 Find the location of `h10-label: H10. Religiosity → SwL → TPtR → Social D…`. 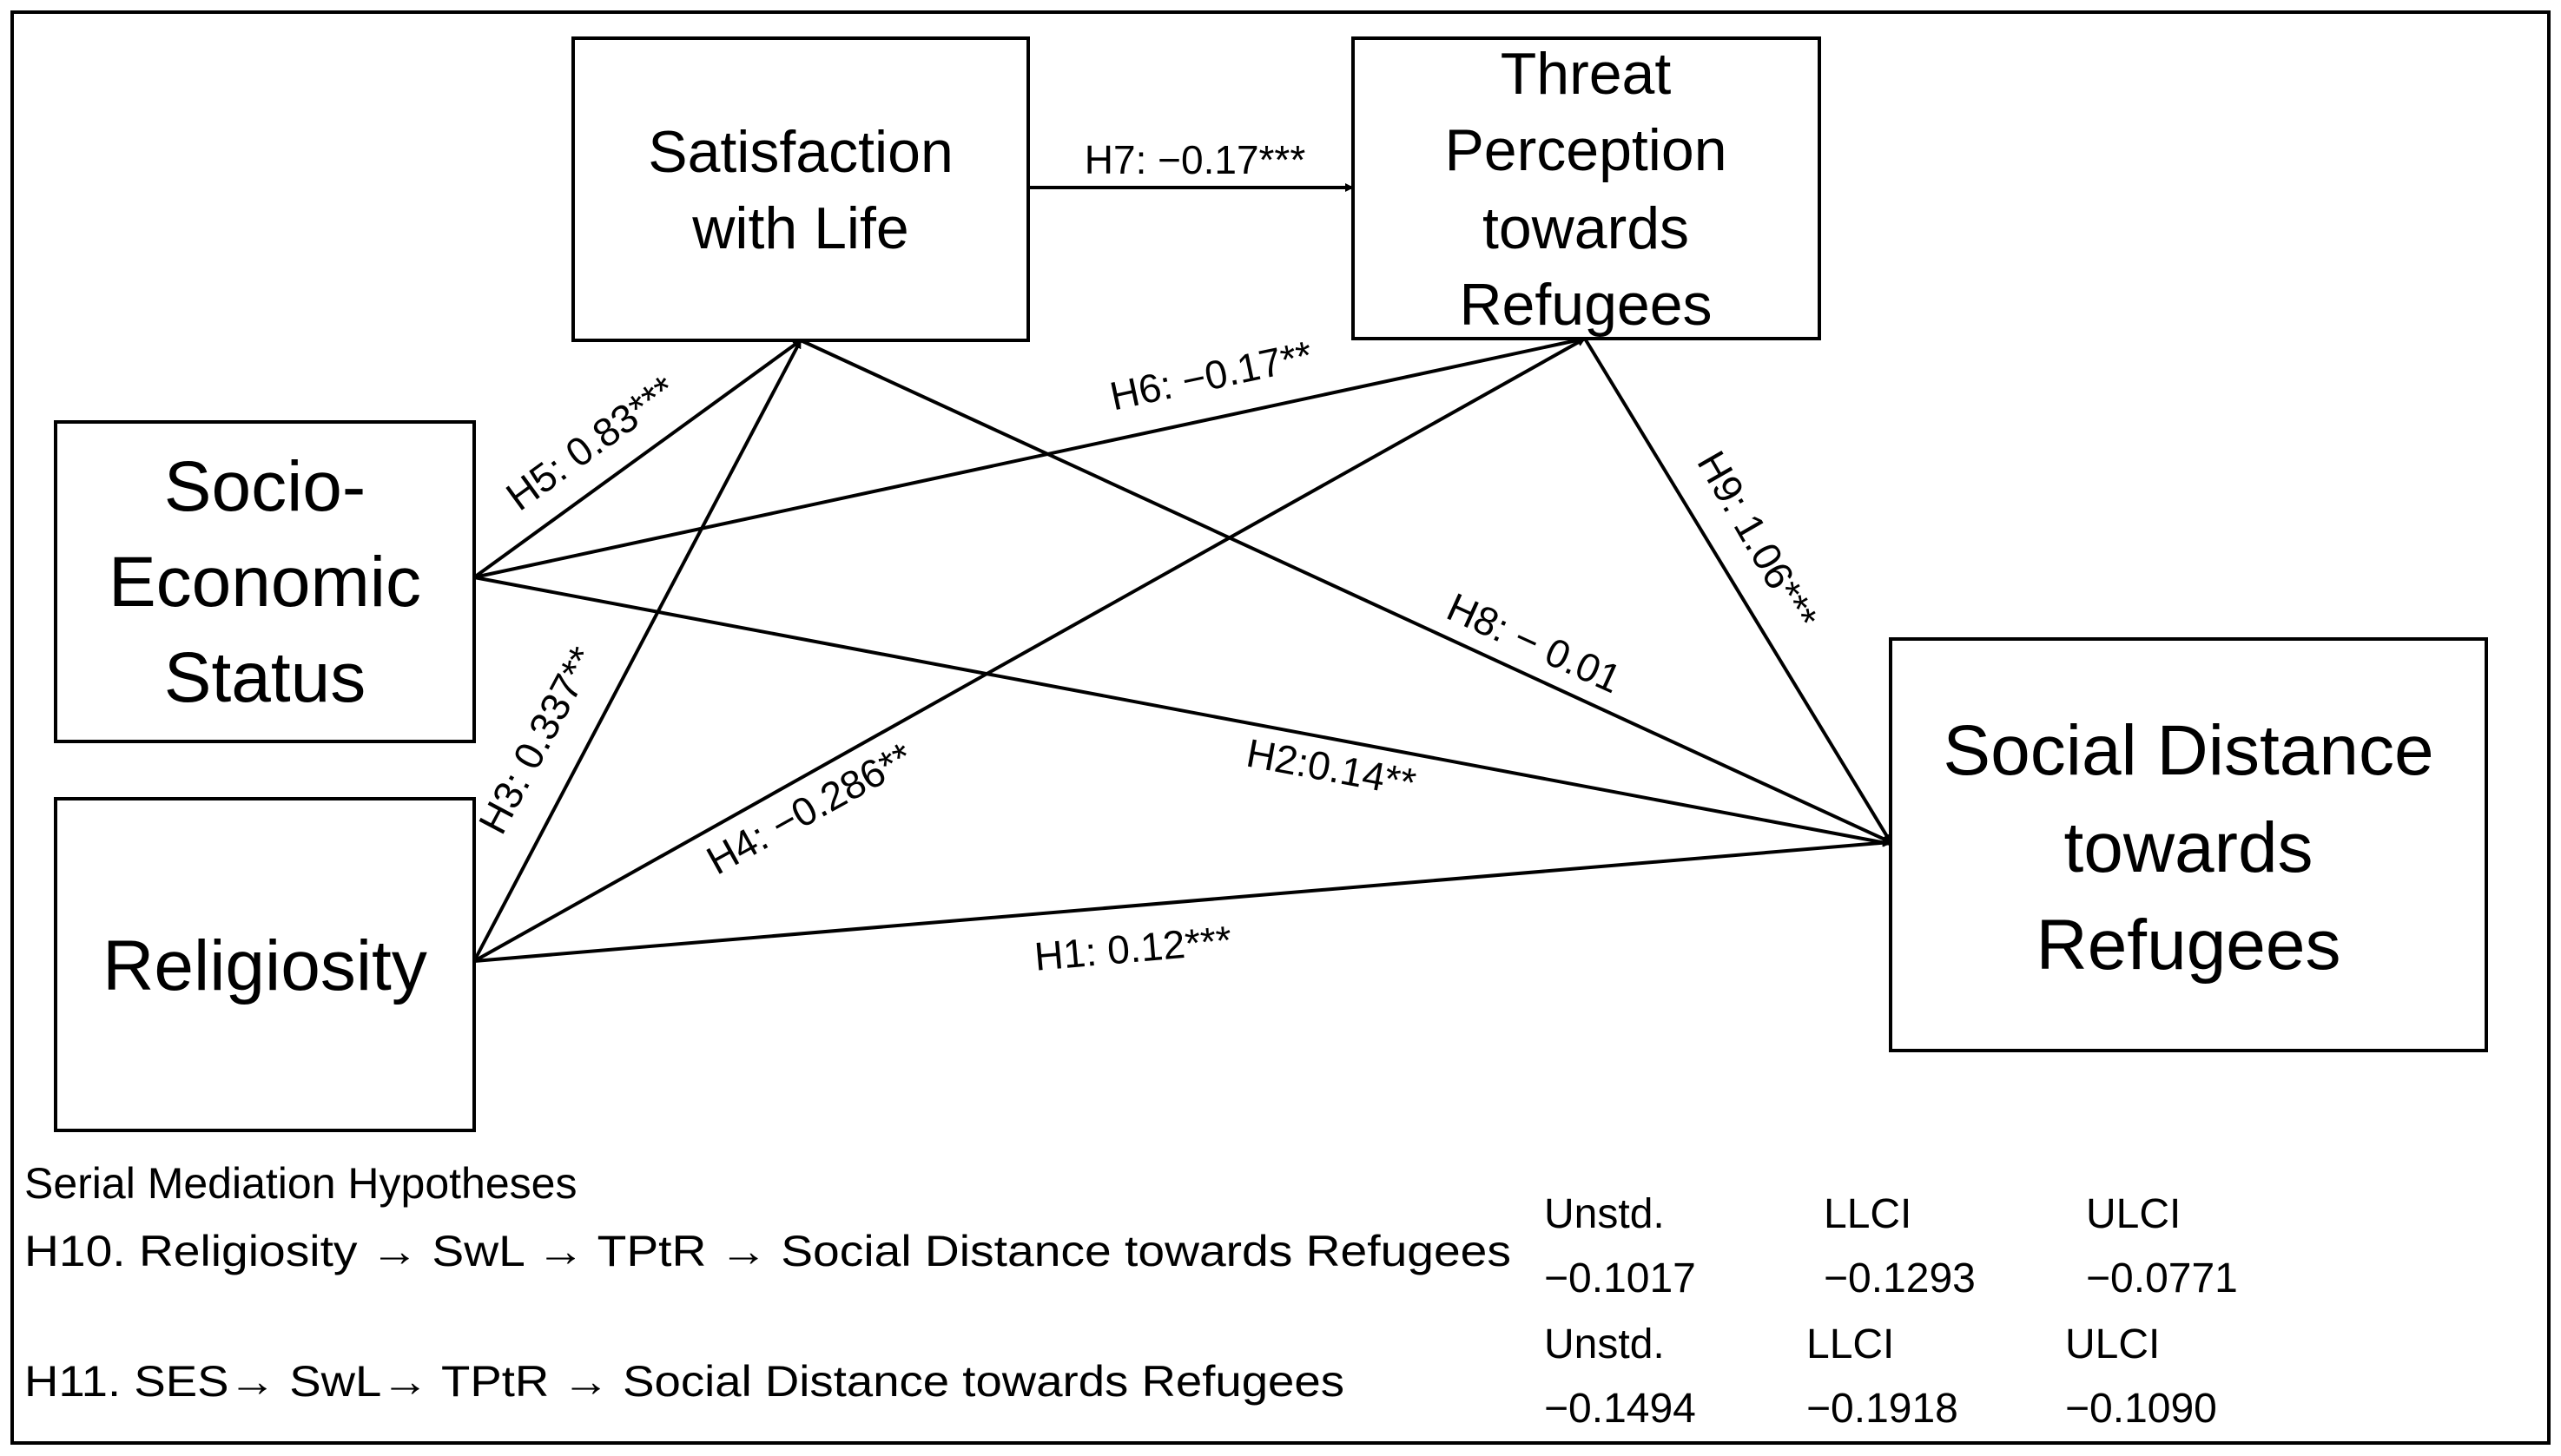

h10-label: H10. Religiosity → SwL → TPtR → Social D… is located at coordinates (767, 1251).